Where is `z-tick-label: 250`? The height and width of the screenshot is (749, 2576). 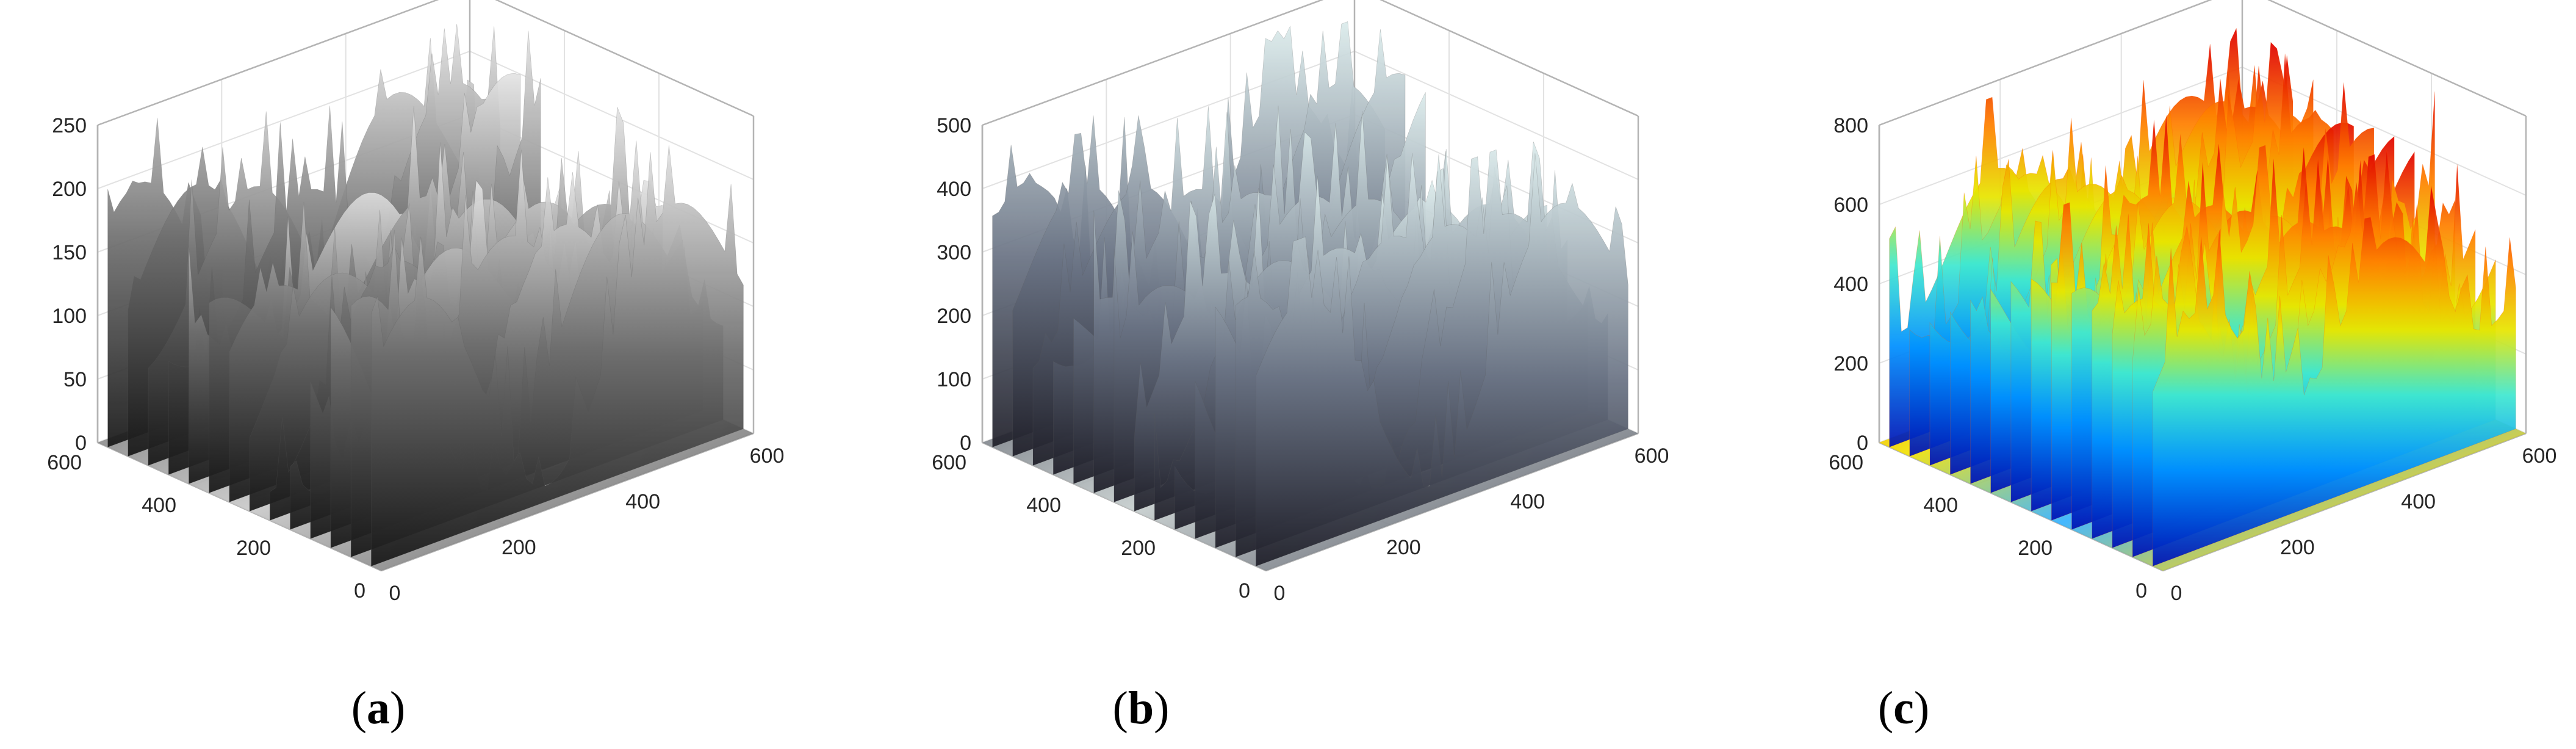
z-tick-label: 250 is located at coordinates (69, 125).